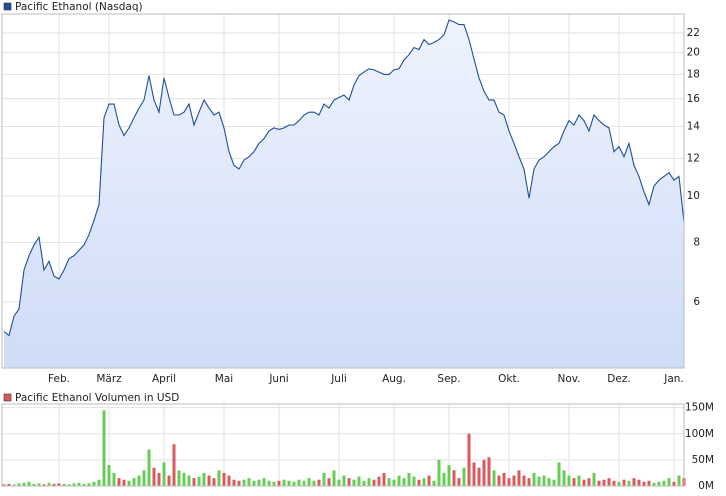 Image resolution: width=726 pixels, height=496 pixels. I want to click on x-tick-label: Sep., so click(448, 379).